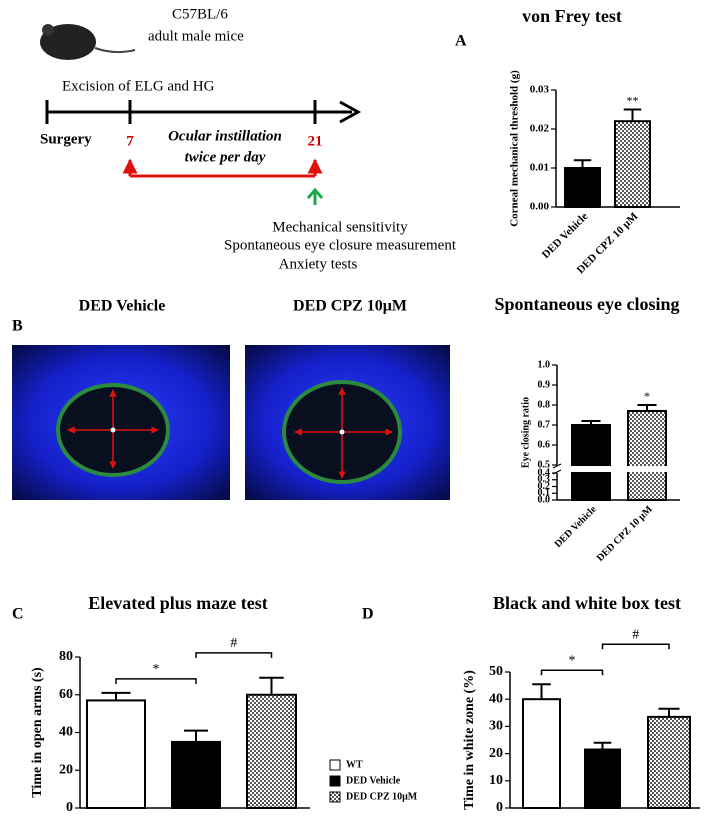 This screenshot has height=829, width=727. Describe the element at coordinates (130, 141) in the screenshot. I see `day-label: 7` at that location.